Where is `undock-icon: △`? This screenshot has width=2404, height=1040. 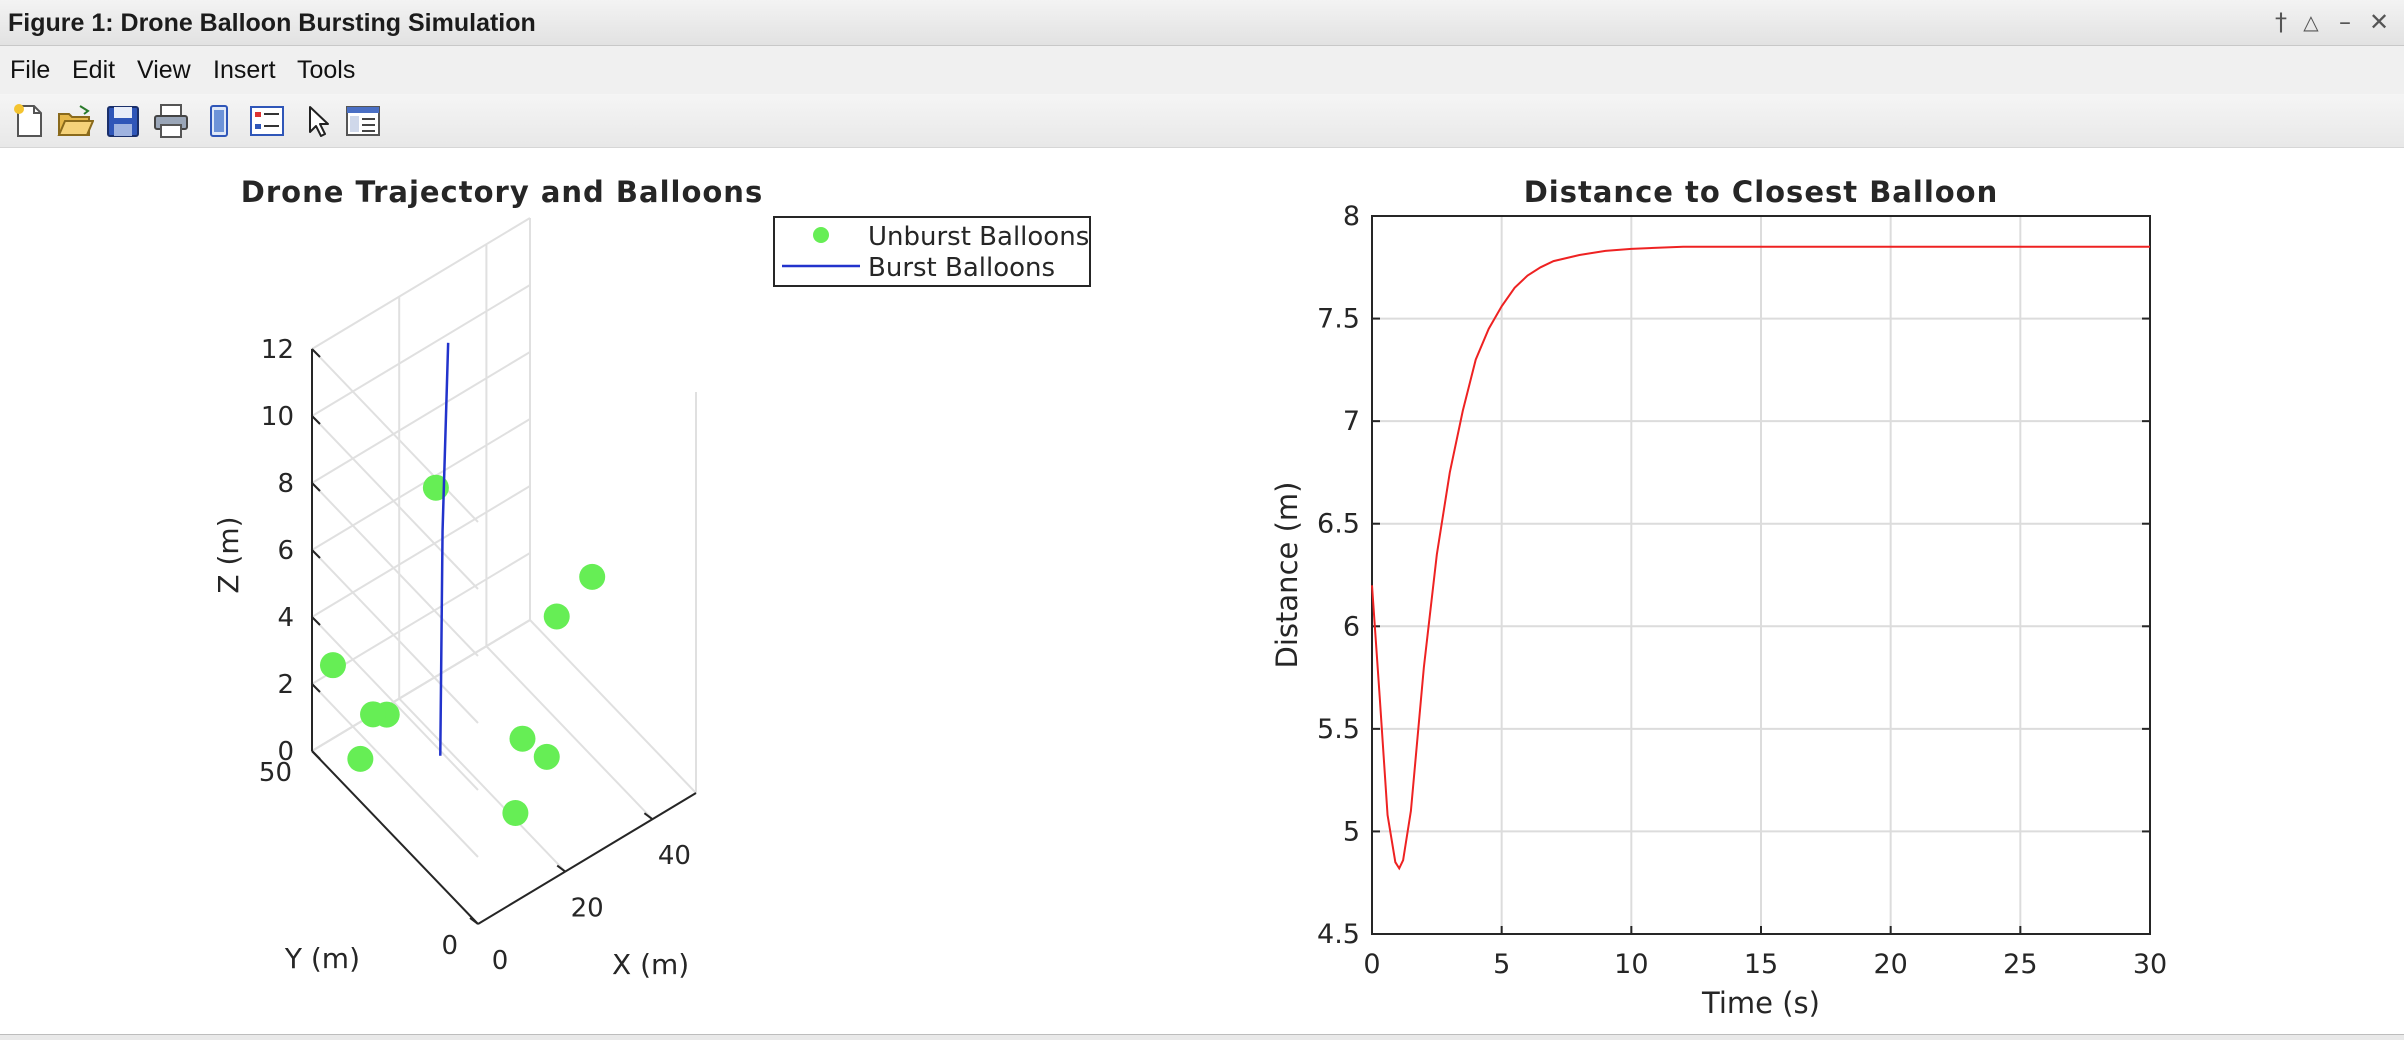 undock-icon: △ is located at coordinates (2311, 22).